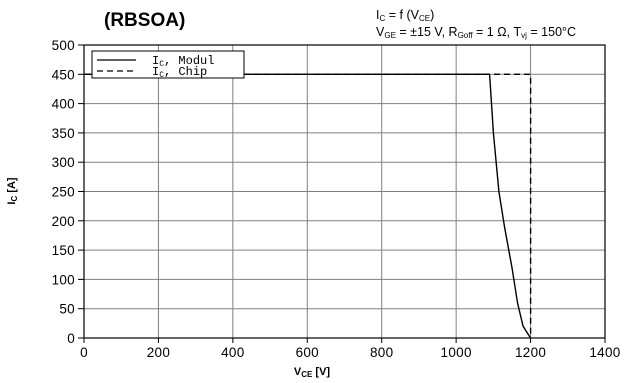  What do you see at coordinates (183, 61) in the screenshot?
I see `legend-entry-modul: IC, Modul` at bounding box center [183, 61].